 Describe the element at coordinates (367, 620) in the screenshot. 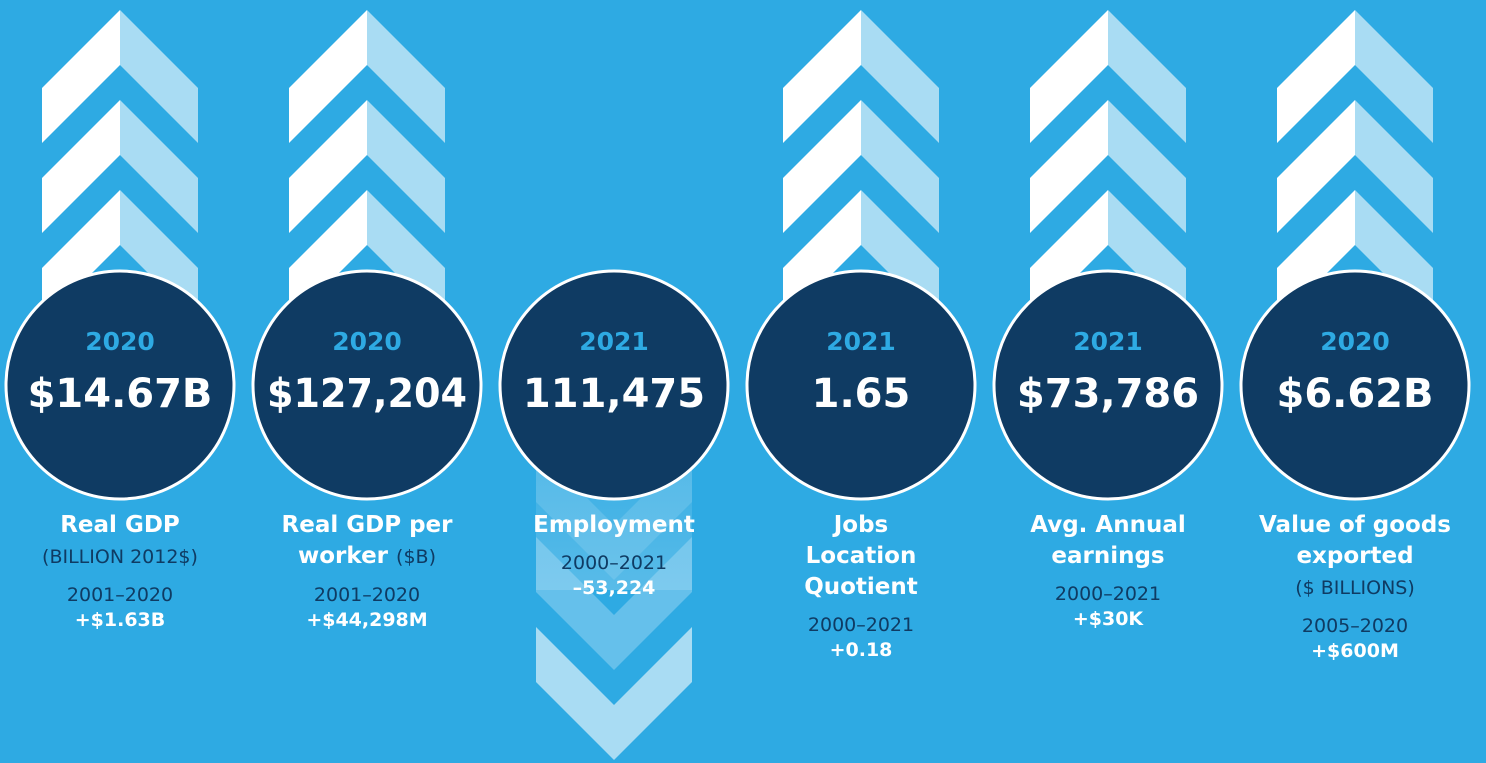

I see `stat-change: +$44,298M` at that location.